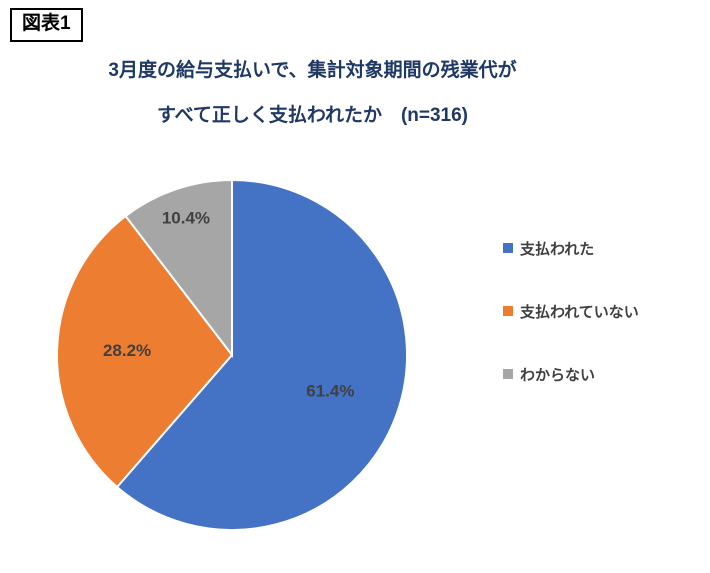 Image resolution: width=710 pixels, height=573 pixels. I want to click on legend-item-not-paid: 支払われていない, so click(571, 311).